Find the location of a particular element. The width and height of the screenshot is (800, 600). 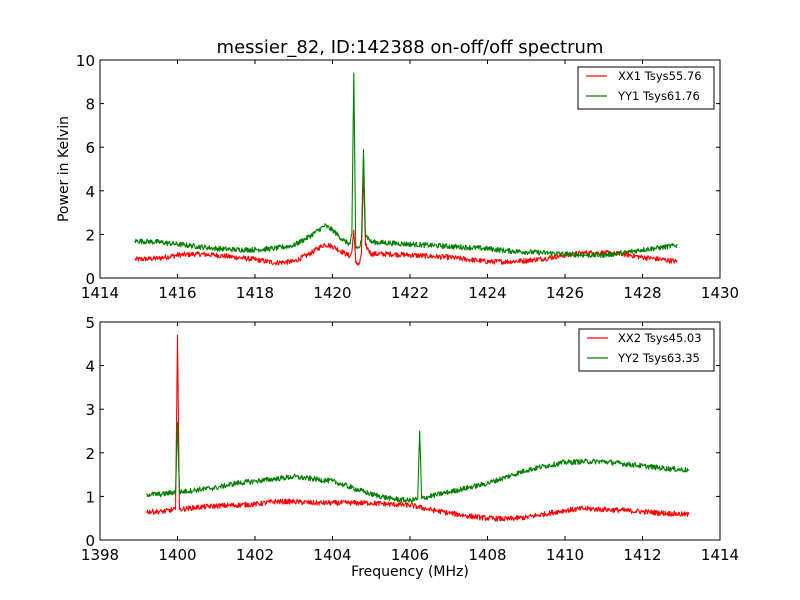

x-tick-label: 1430 is located at coordinates (720, 293).